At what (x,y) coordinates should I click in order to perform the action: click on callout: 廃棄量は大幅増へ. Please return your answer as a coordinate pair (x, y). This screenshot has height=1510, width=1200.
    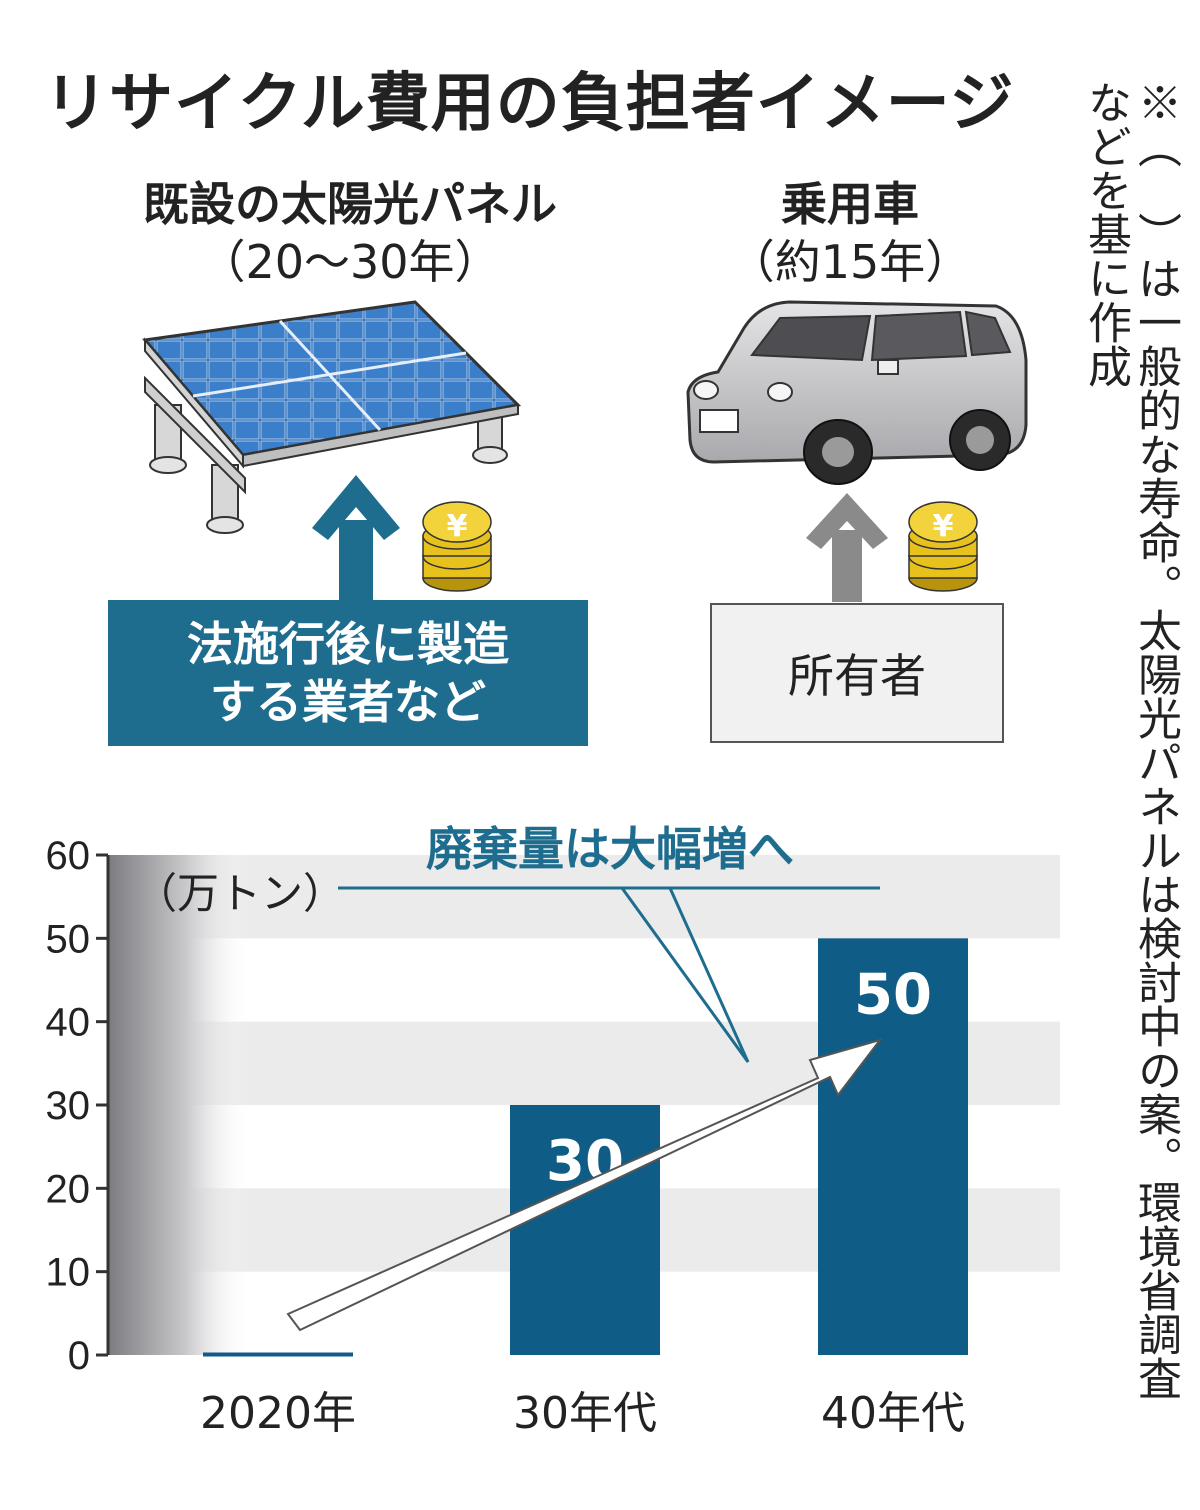
    Looking at the image, I should click on (609, 942).